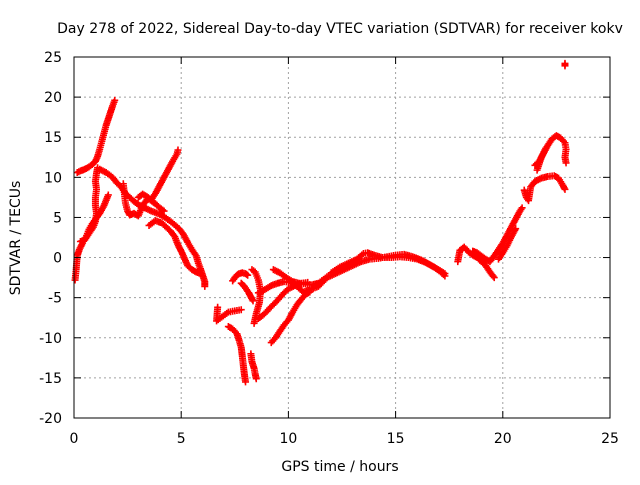  Describe the element at coordinates (55, 299) in the screenshot. I see `y-tick-label: -5` at that location.